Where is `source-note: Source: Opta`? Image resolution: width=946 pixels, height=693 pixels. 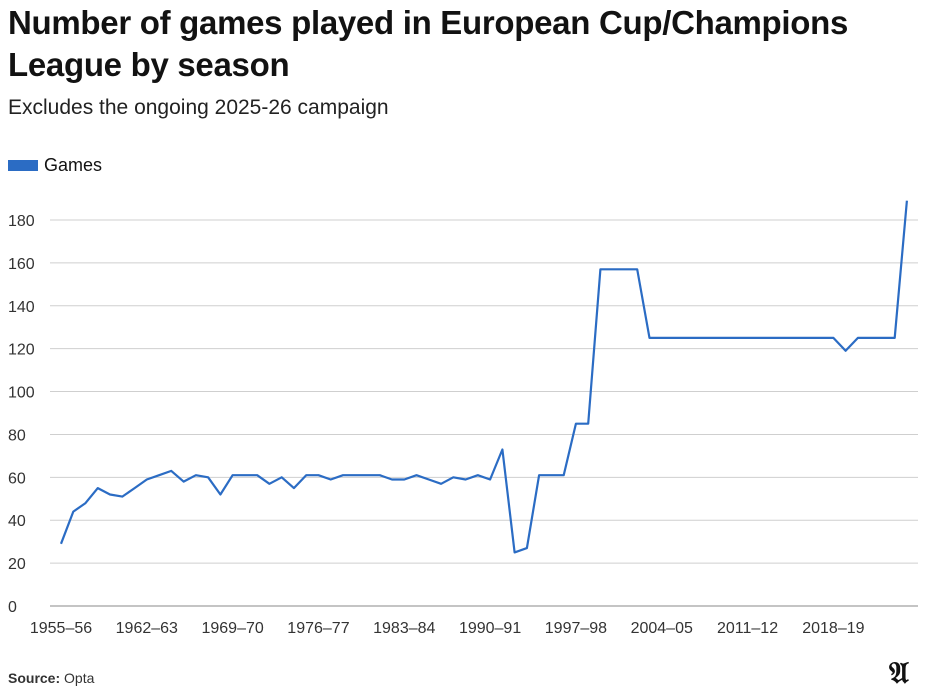
source-note: Source: Opta is located at coordinates (51, 678).